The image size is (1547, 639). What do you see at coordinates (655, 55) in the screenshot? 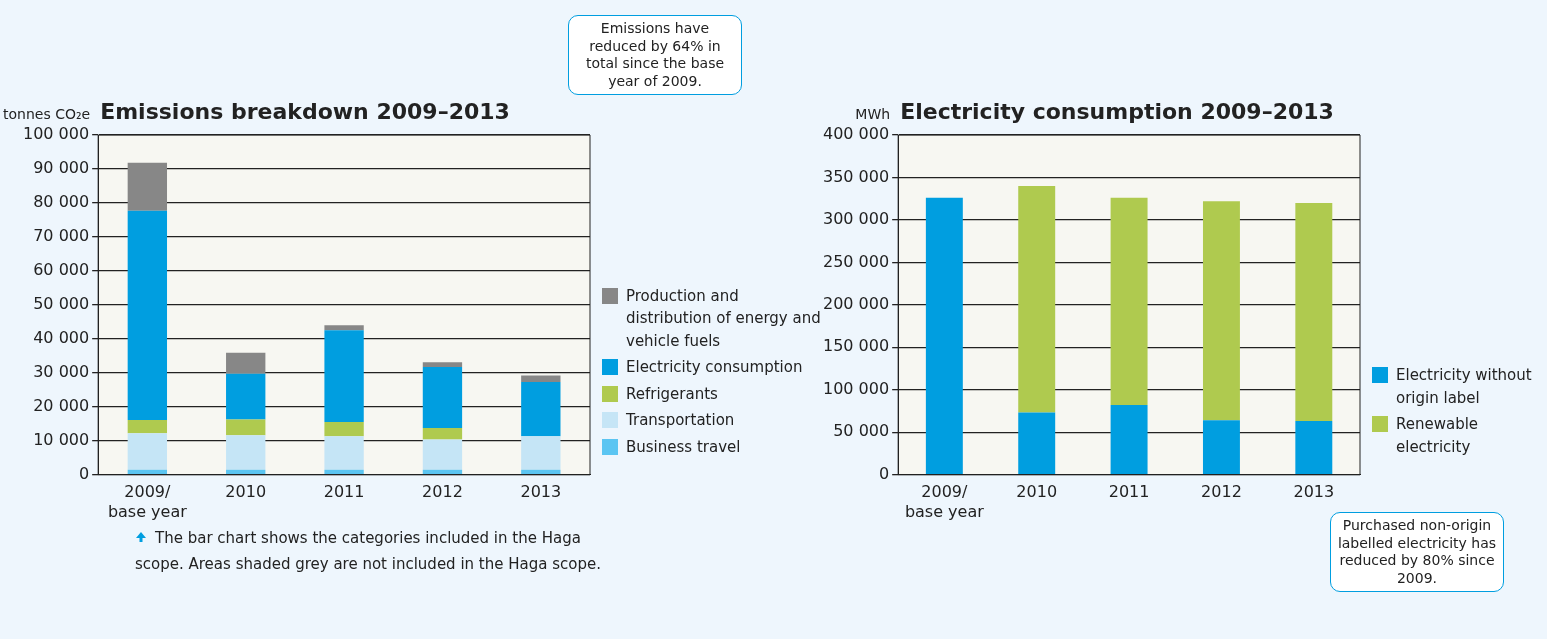
I see `text: Emissions have reduced by 64% in total since the base year of 2009.` at bounding box center [655, 55].